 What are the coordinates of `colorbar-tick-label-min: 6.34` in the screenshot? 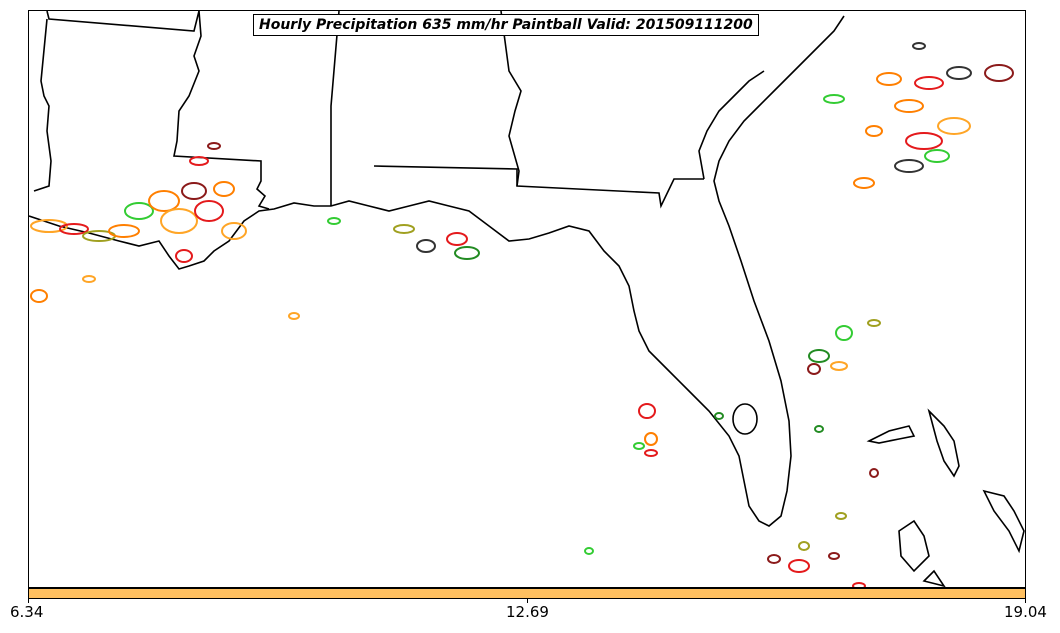 It's located at (27, 612).